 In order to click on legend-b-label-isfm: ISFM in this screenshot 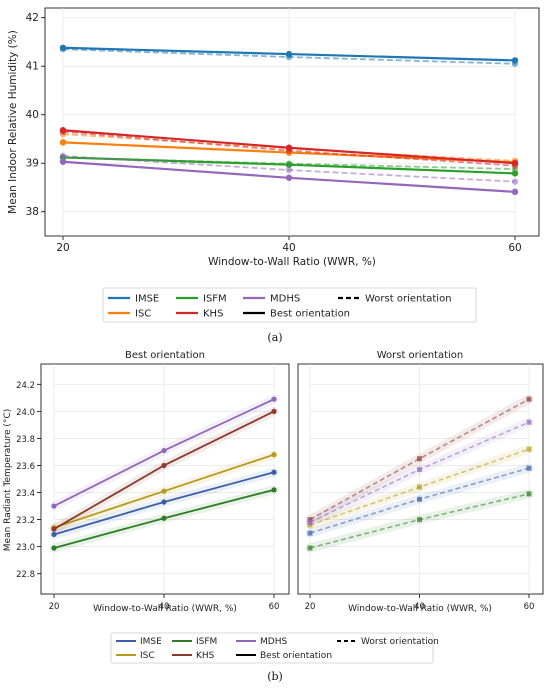, I will do `click(206, 642)`.